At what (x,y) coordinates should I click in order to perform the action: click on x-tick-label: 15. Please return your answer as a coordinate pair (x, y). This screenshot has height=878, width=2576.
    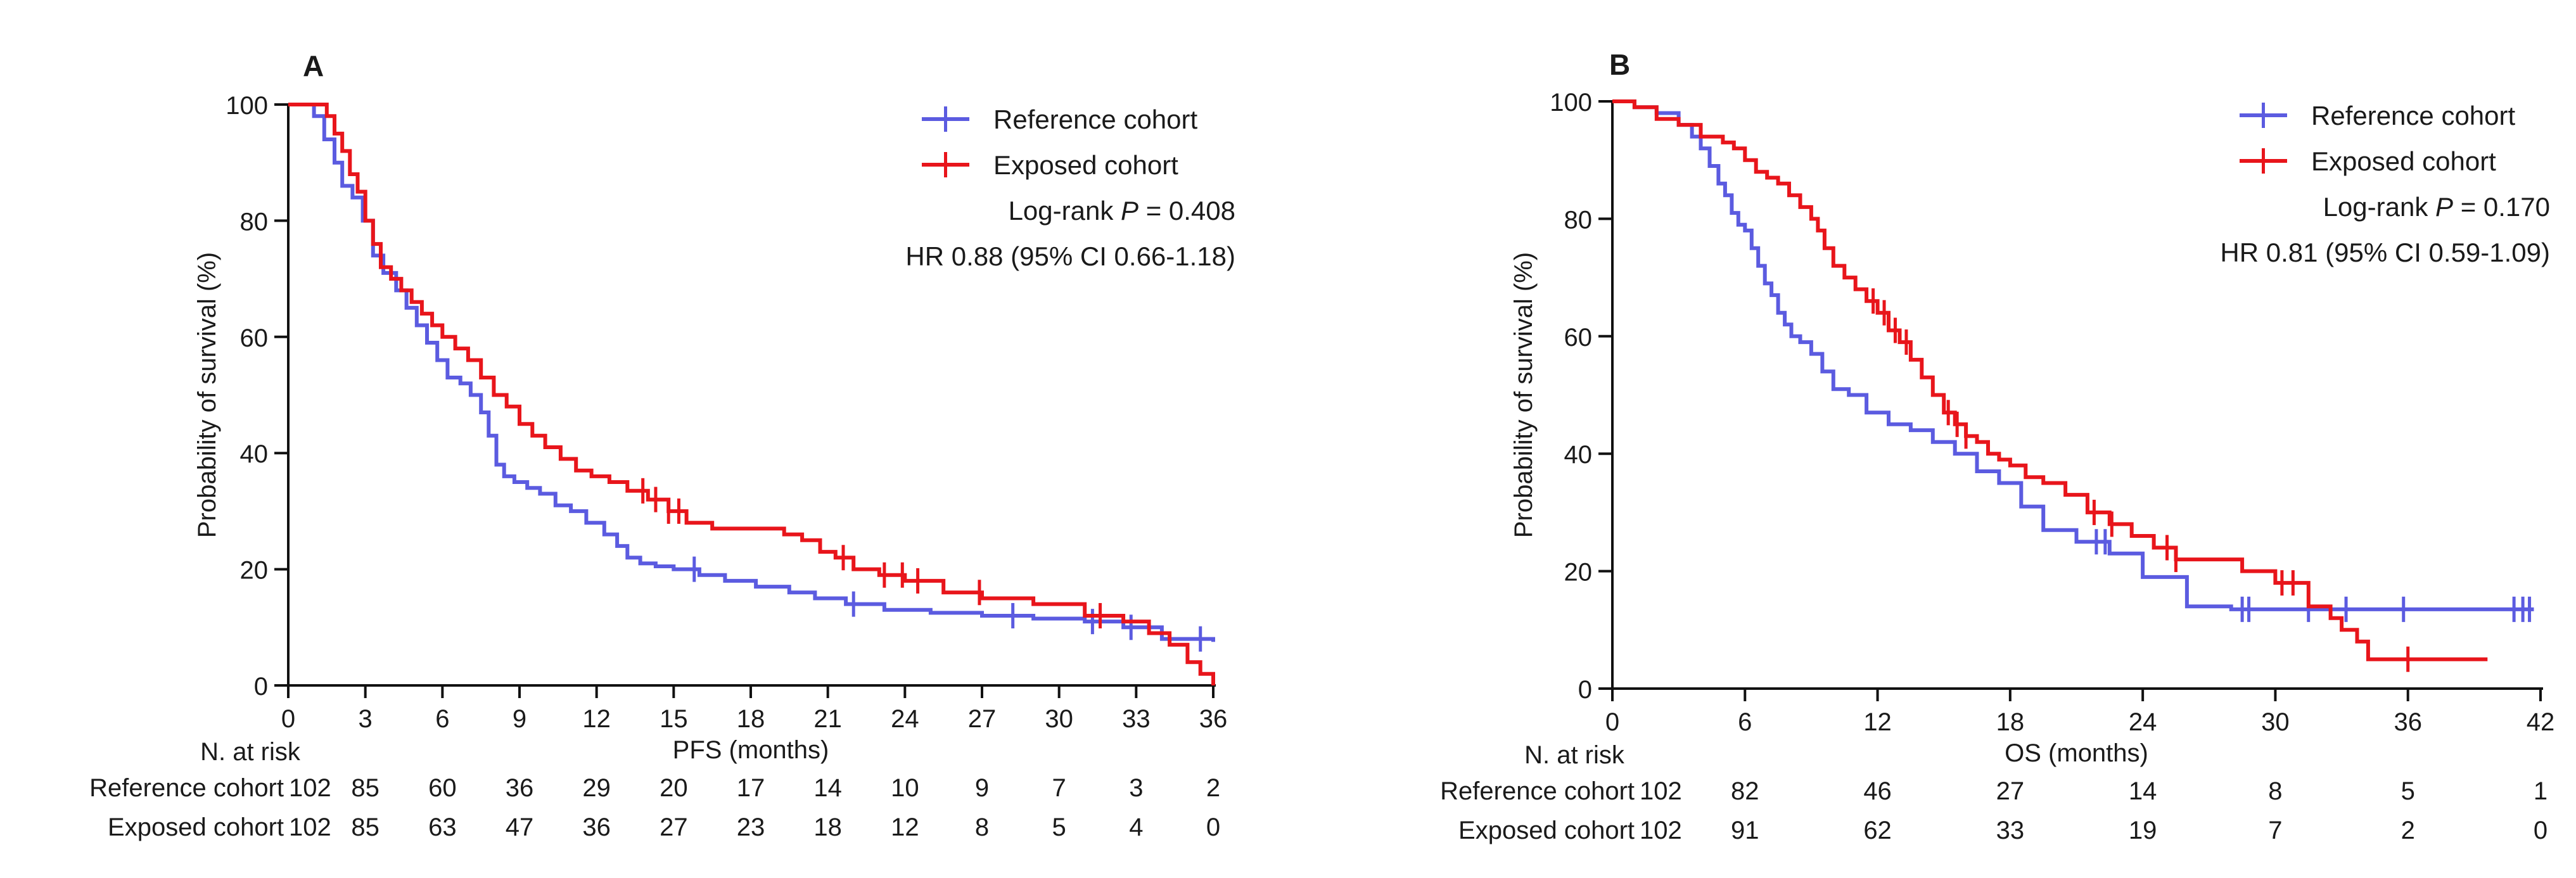
    Looking at the image, I should click on (674, 719).